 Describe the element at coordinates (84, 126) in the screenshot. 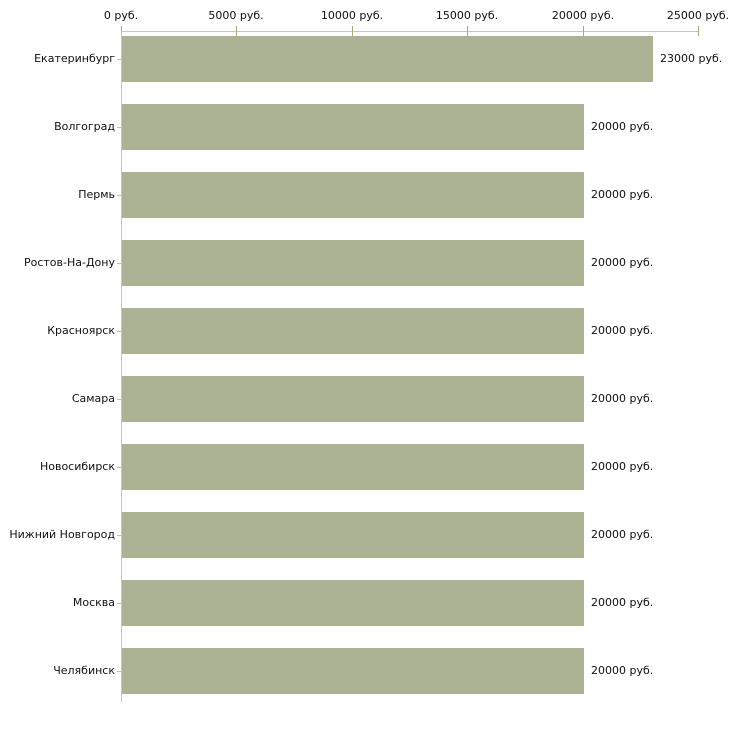

I see `category-label: Волгоград` at that location.